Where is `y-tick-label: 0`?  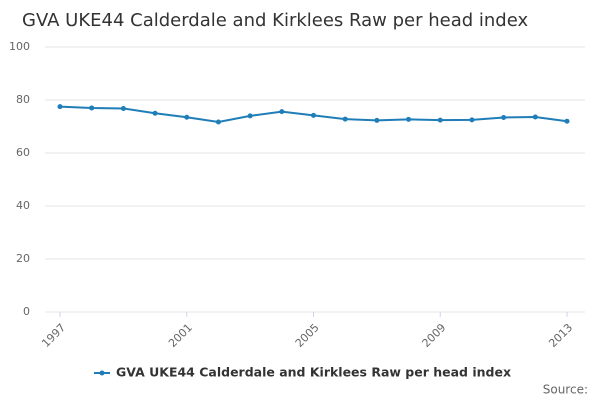 y-tick-label: 0 is located at coordinates (26, 311).